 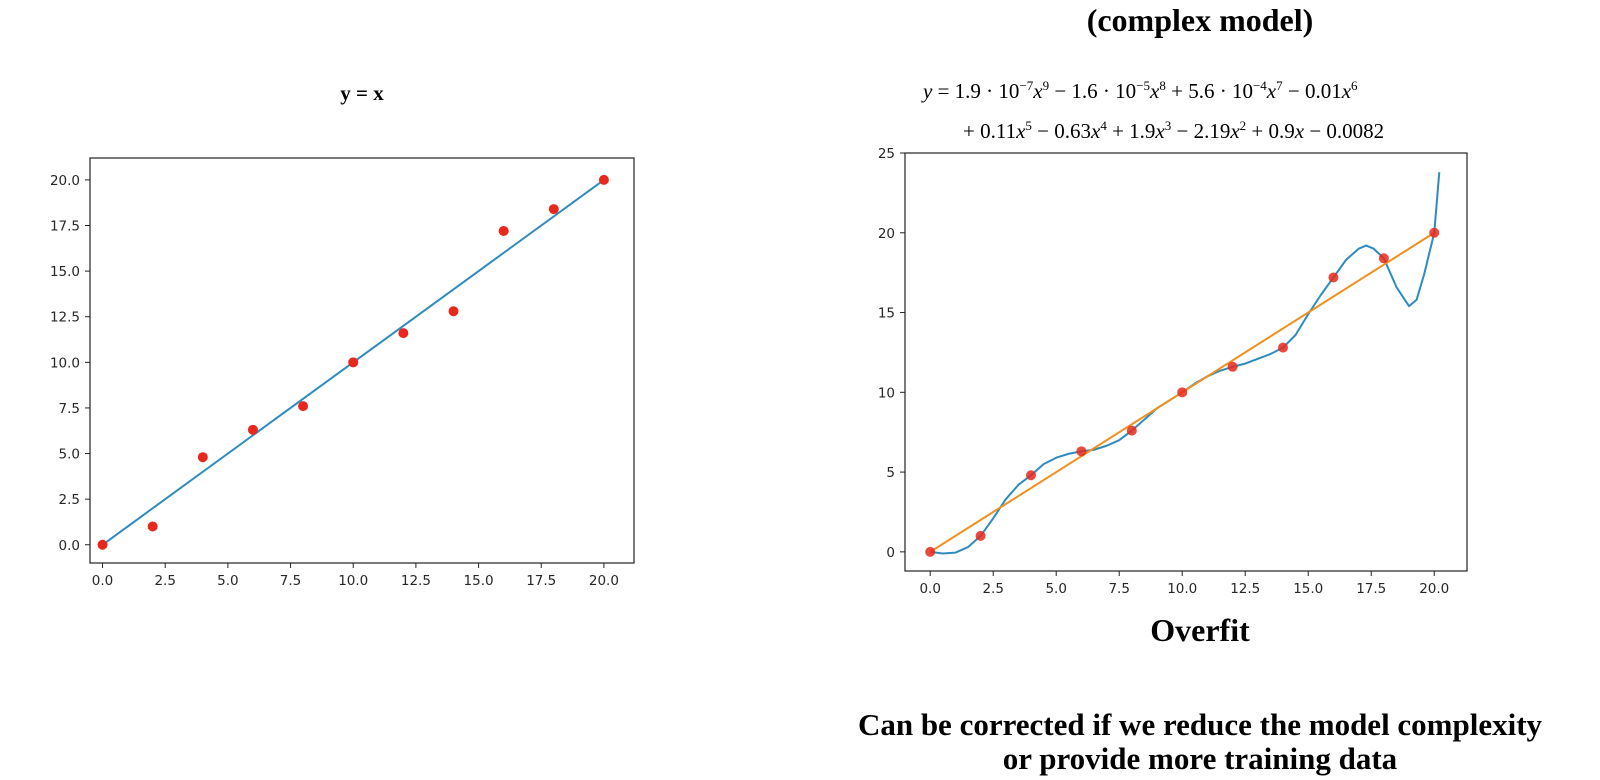 What do you see at coordinates (1200, 20) in the screenshot?
I see `page-heading: (complex model)` at bounding box center [1200, 20].